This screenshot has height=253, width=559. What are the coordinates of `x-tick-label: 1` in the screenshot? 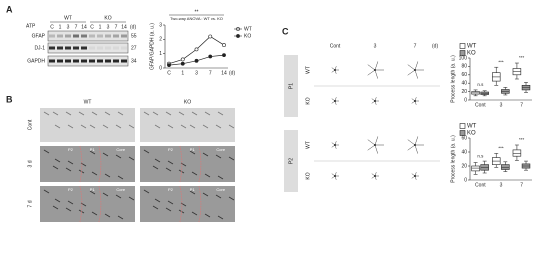 It's located at (182, 73).